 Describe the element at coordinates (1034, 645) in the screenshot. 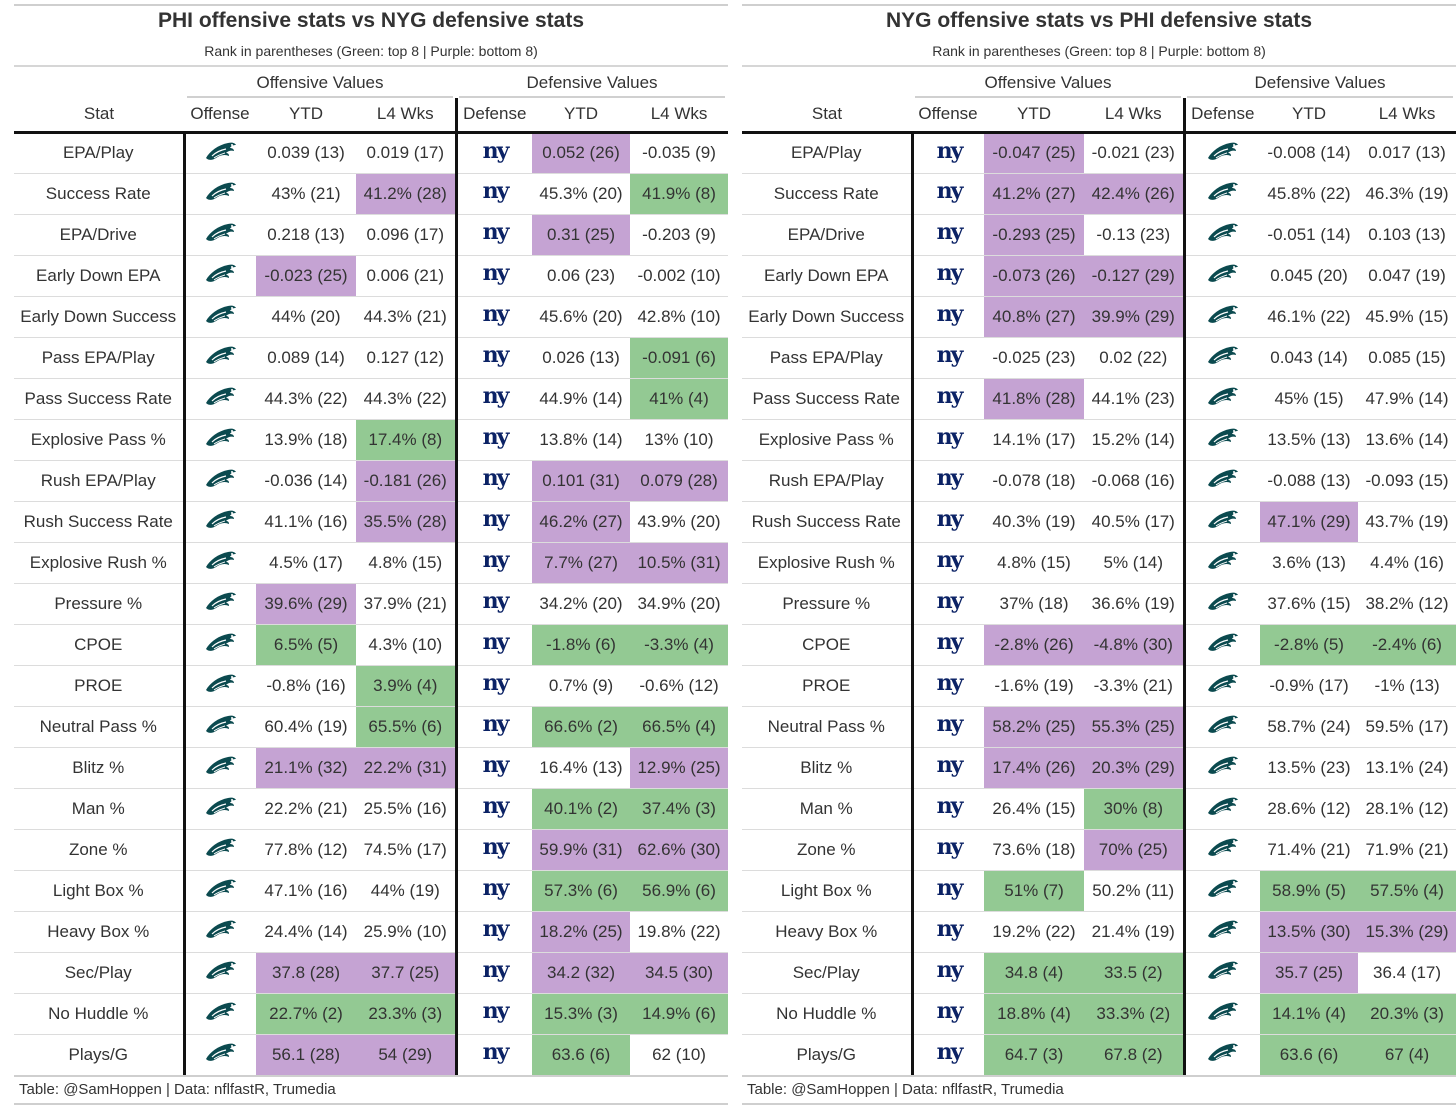

I see `offense-ytd-value: -2.8% (26)` at that location.